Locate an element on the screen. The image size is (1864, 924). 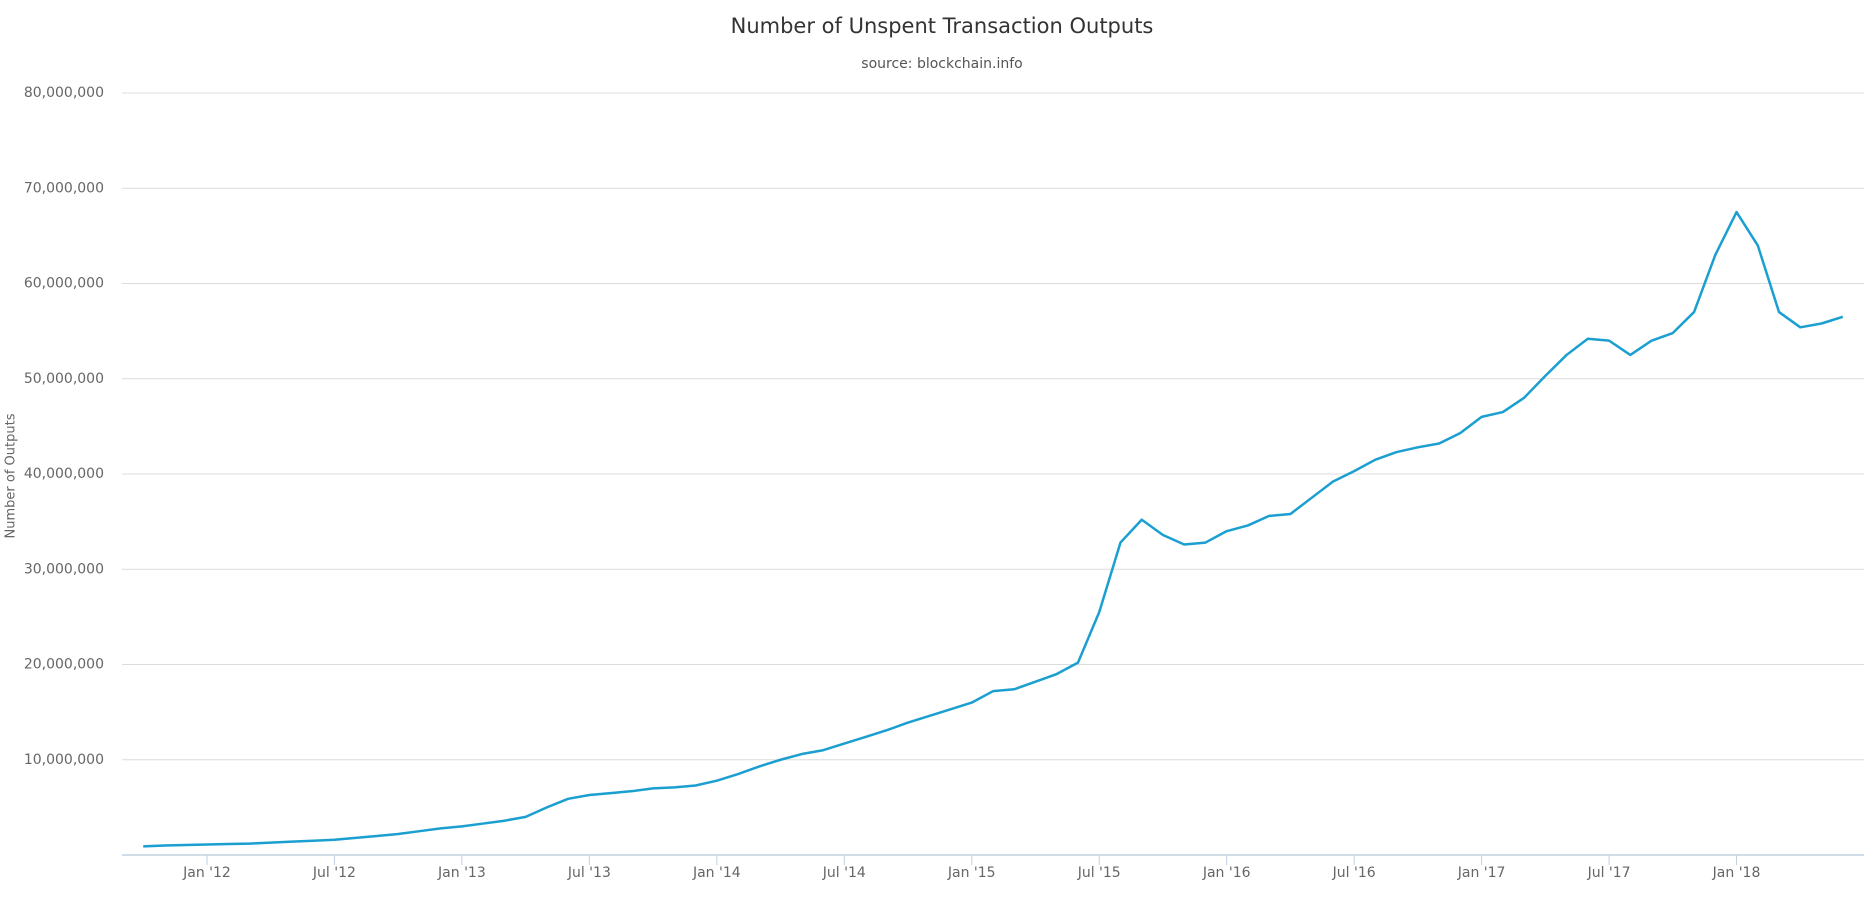
x-tick-label: Jul '17 is located at coordinates (1609, 873).